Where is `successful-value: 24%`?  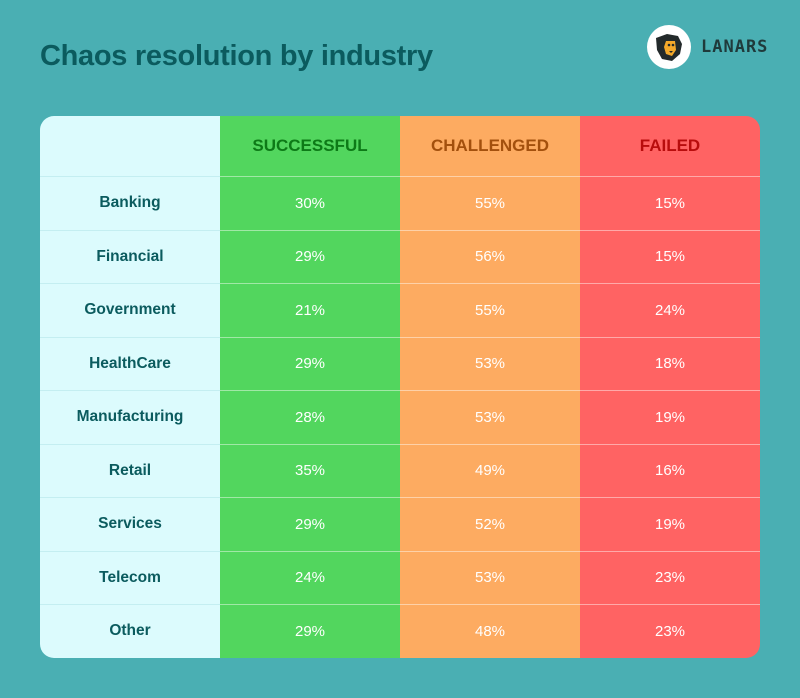 successful-value: 24% is located at coordinates (310, 577).